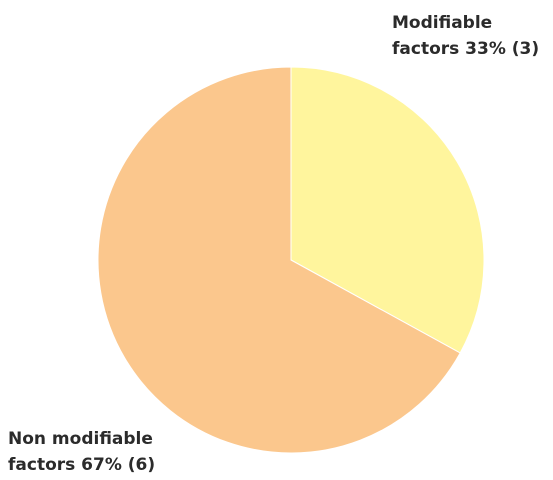 This screenshot has height=480, width=553. What do you see at coordinates (465, 49) in the screenshot?
I see `label-modifiable-line-2: factors 33% (3)` at bounding box center [465, 49].